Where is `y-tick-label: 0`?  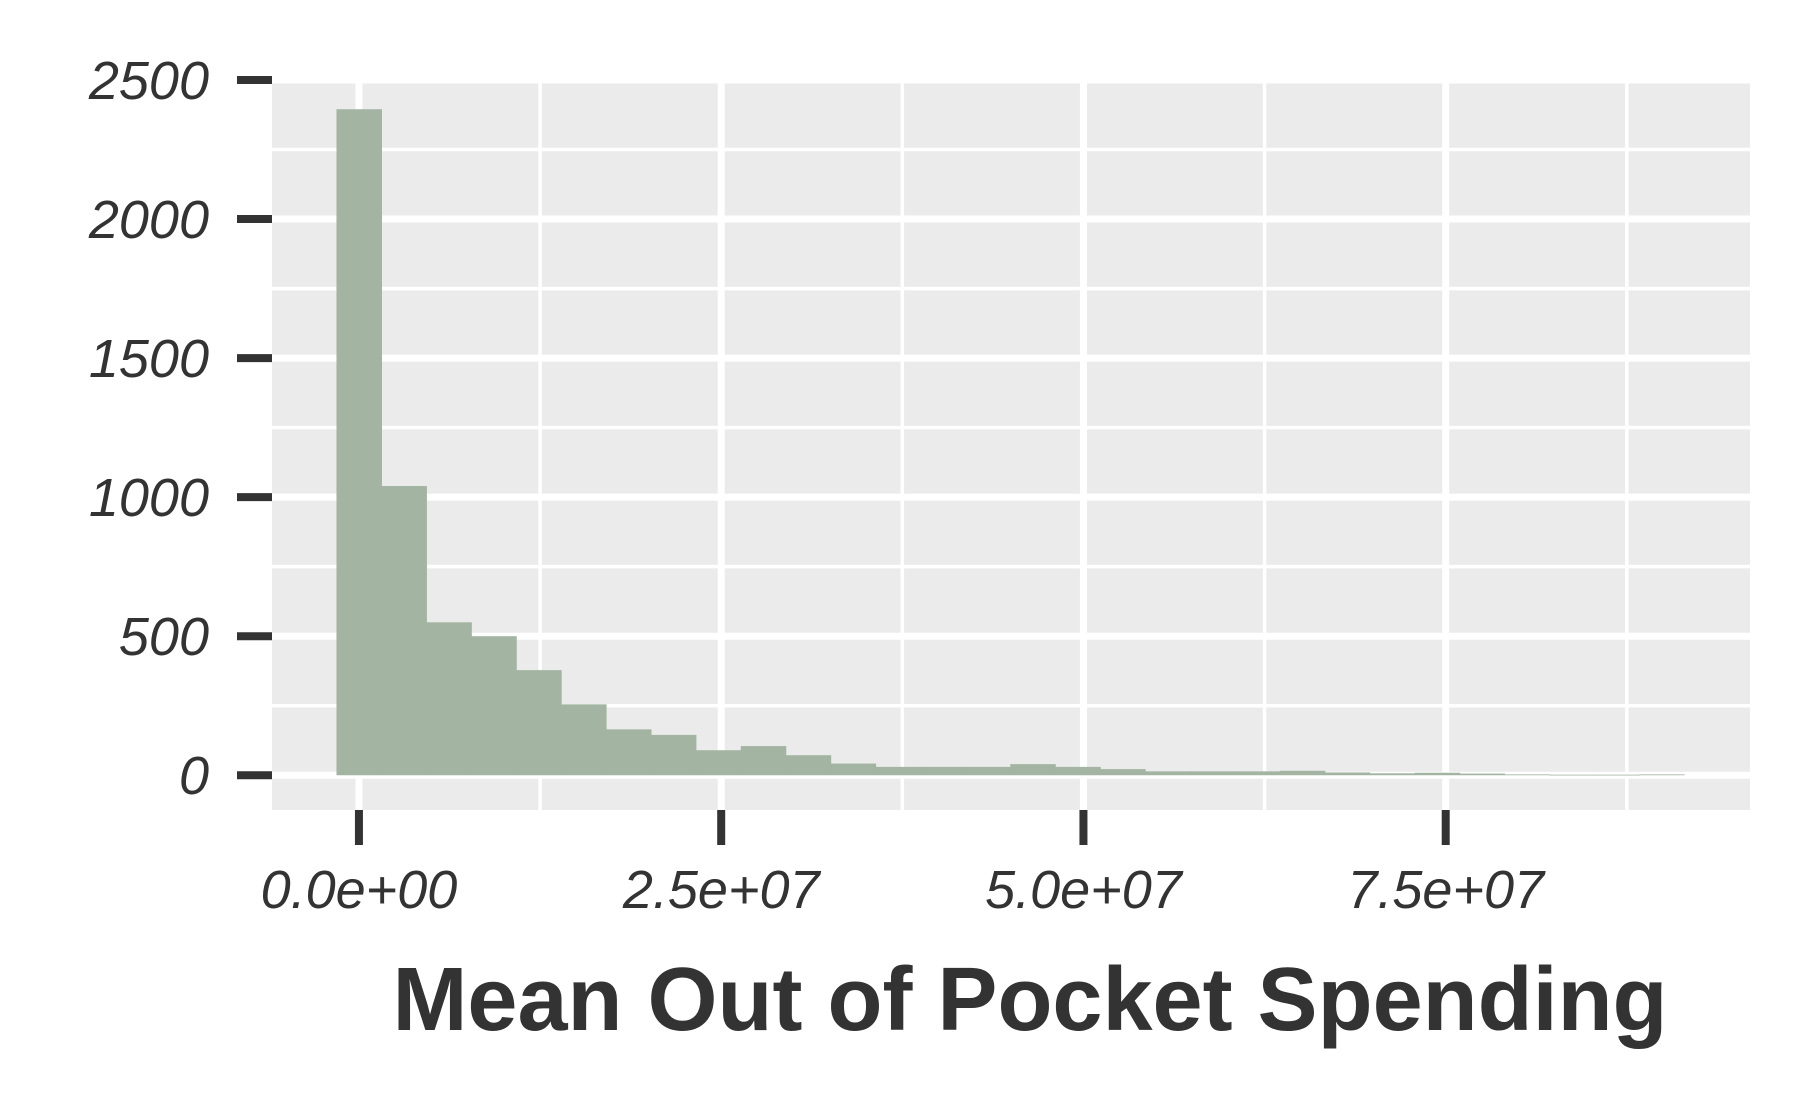
y-tick-label: 0 is located at coordinates (194, 776).